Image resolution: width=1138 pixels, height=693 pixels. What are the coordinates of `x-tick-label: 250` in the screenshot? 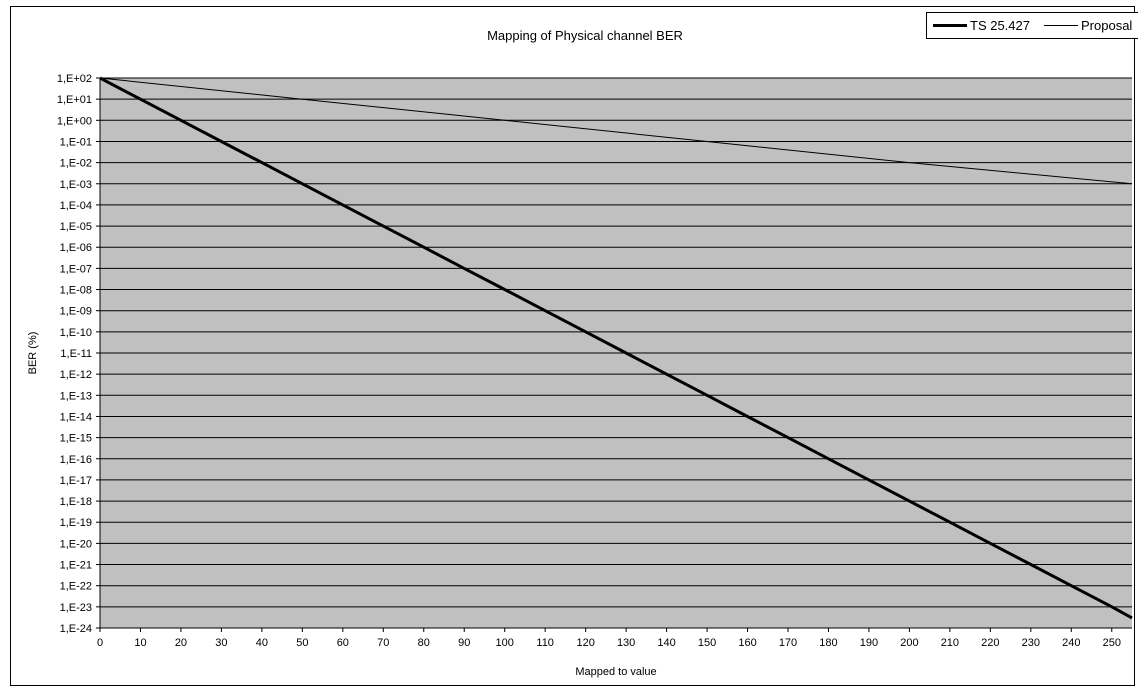 It's located at (1112, 643).